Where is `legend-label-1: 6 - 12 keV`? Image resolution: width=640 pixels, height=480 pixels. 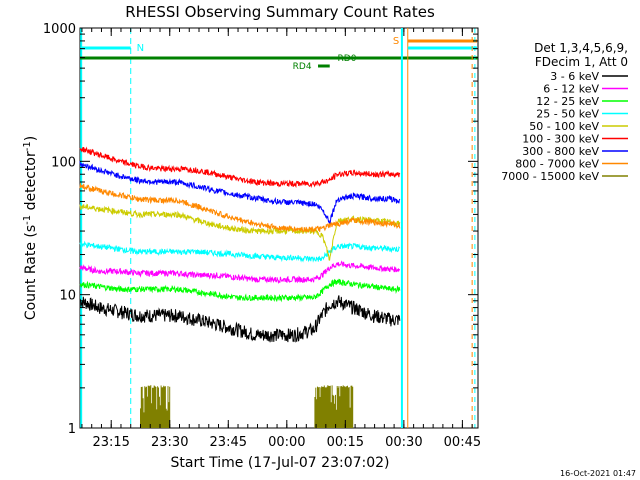 legend-label-1: 6 - 12 keV is located at coordinates (571, 89).